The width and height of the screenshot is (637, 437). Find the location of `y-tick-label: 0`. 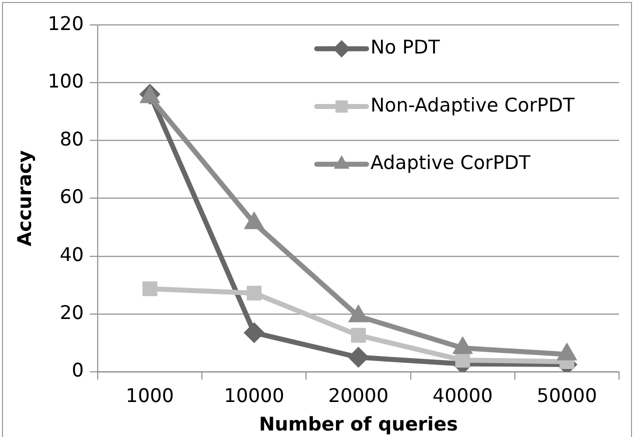

y-tick-label: 0 is located at coordinates (78, 371).